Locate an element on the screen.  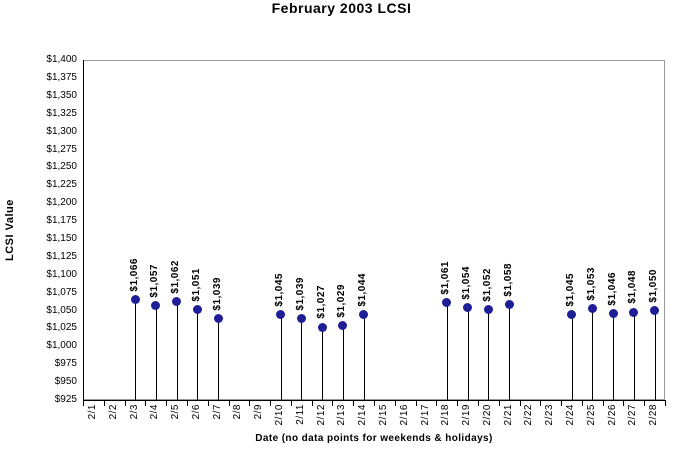
data-point-label: $1,054 is located at coordinates (466, 283).